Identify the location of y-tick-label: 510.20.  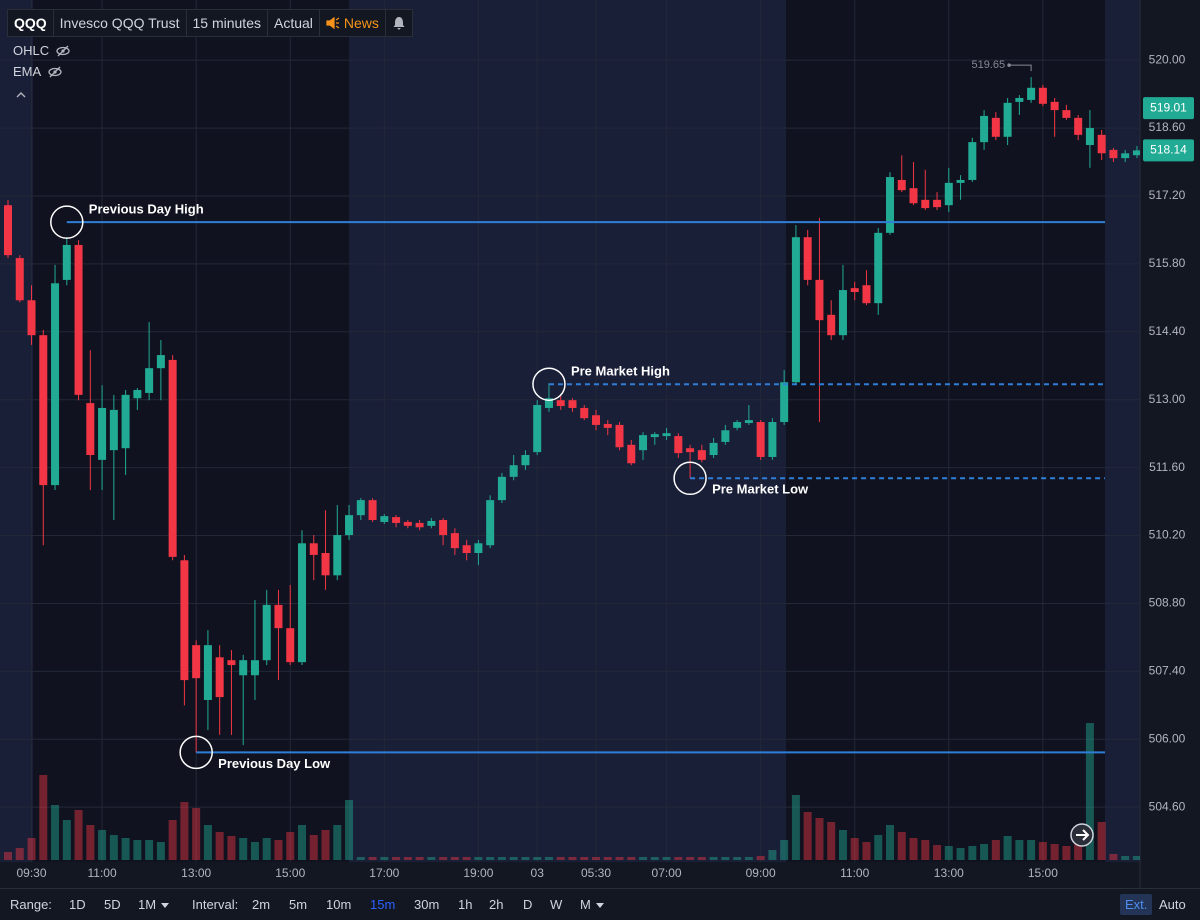
(1167, 535).